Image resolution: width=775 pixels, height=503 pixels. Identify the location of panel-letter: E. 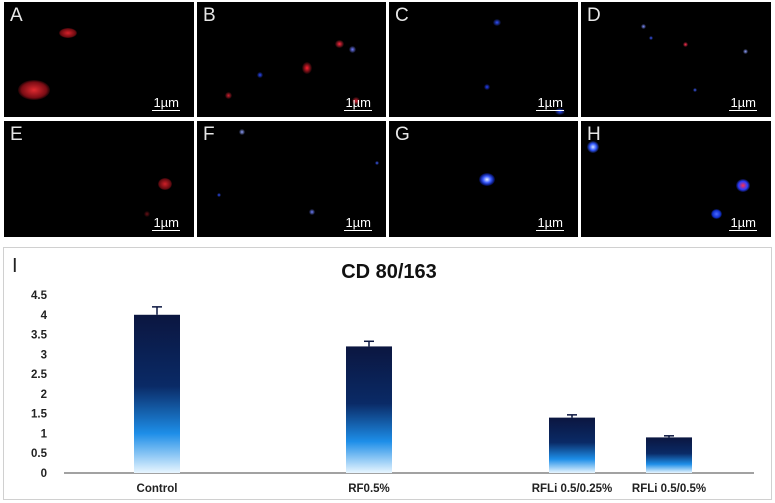
(16, 134).